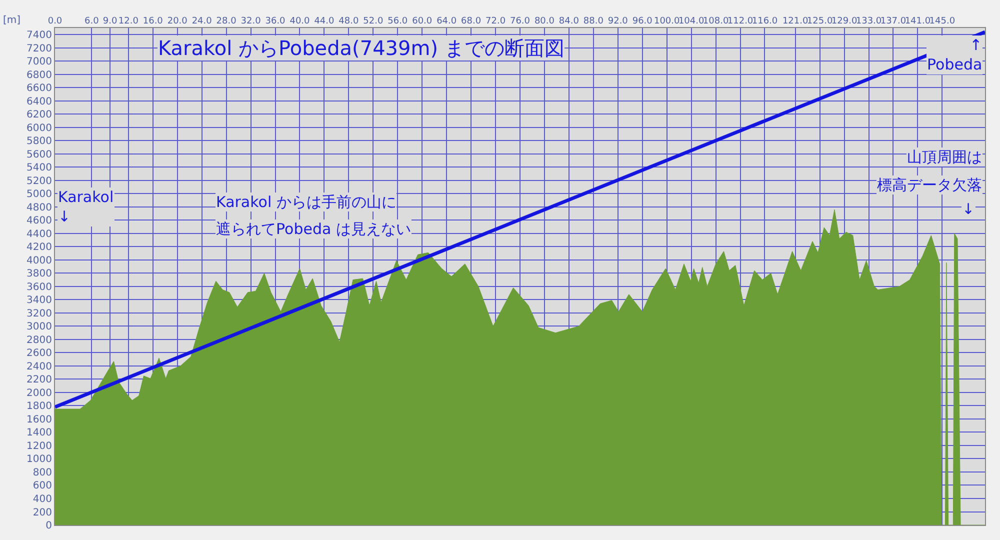 The image size is (1000, 540). What do you see at coordinates (917, 21) in the screenshot?
I see `x-tick-label: 141.0` at bounding box center [917, 21].